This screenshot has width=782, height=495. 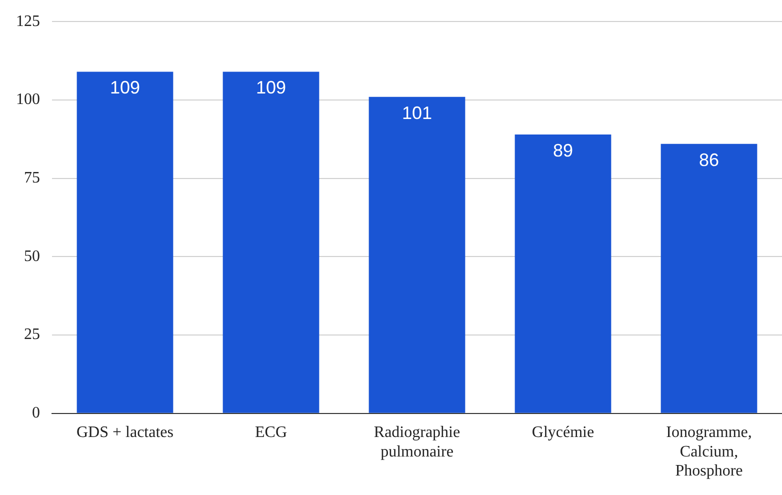 I want to click on data-label: 86, so click(x=709, y=160).